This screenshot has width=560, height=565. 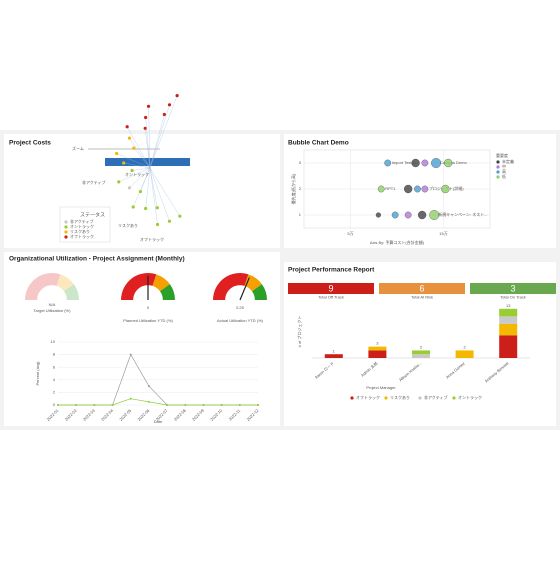 I want to click on bar-total: 13, so click(x=508, y=305).